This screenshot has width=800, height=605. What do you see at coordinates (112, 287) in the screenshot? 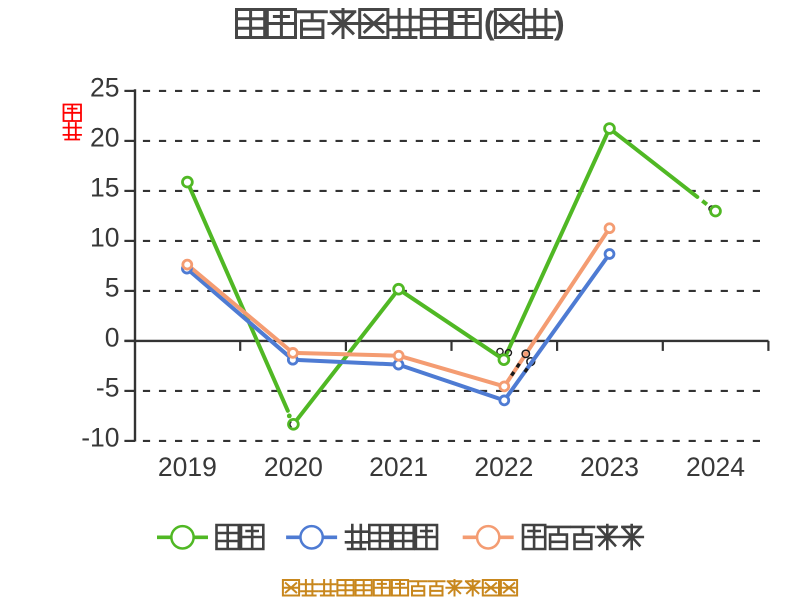
I see `svg-text: 5` at bounding box center [112, 287].